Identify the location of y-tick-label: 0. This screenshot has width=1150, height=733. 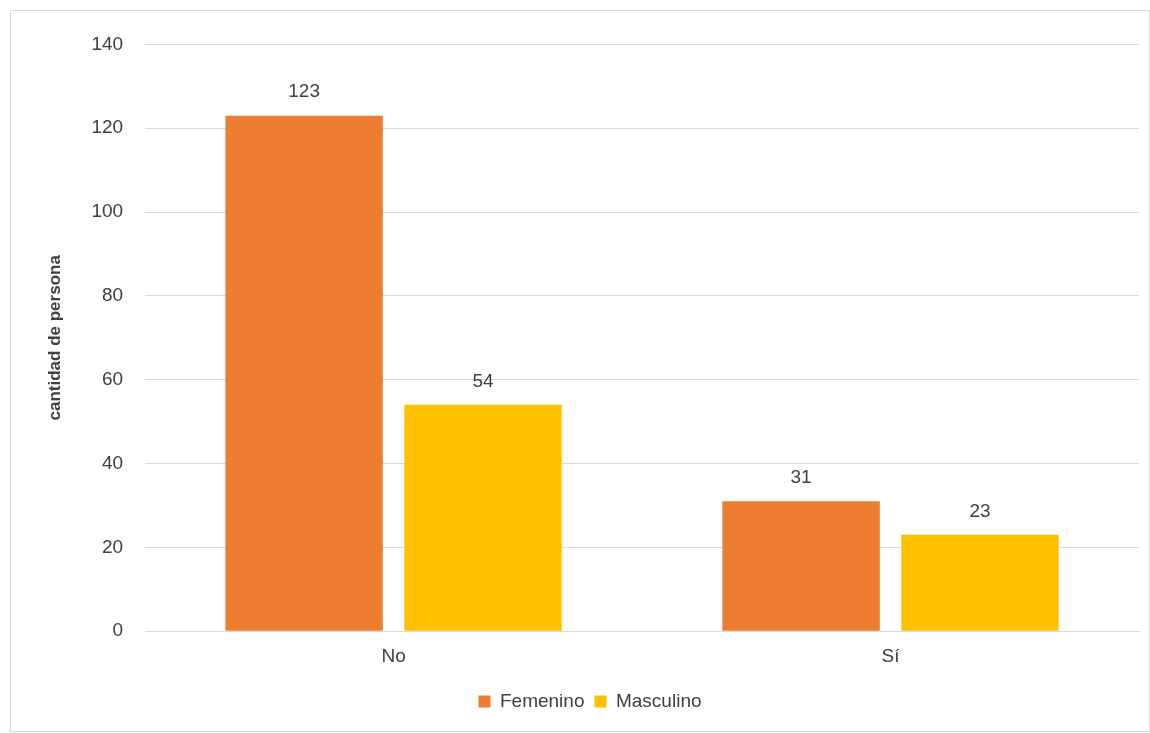
(118, 630).